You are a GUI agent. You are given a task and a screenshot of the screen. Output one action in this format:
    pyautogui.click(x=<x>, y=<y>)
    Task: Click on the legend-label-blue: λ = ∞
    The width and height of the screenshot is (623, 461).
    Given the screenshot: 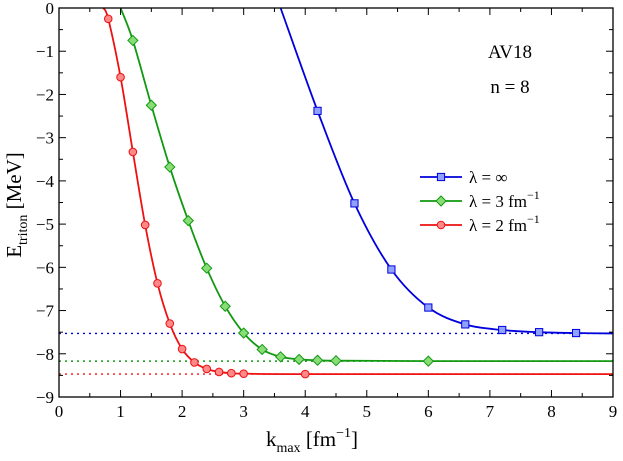 What is the action you would take?
    pyautogui.click(x=488, y=177)
    